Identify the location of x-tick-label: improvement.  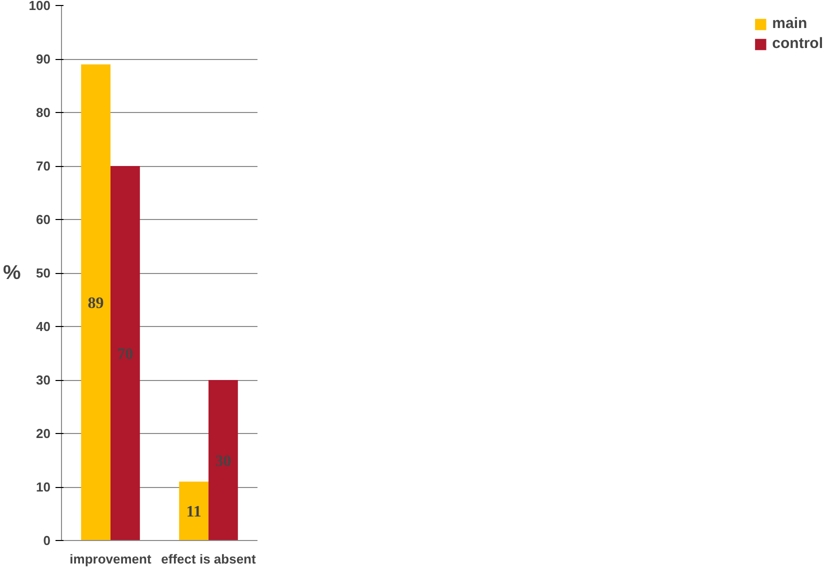
(111, 559).